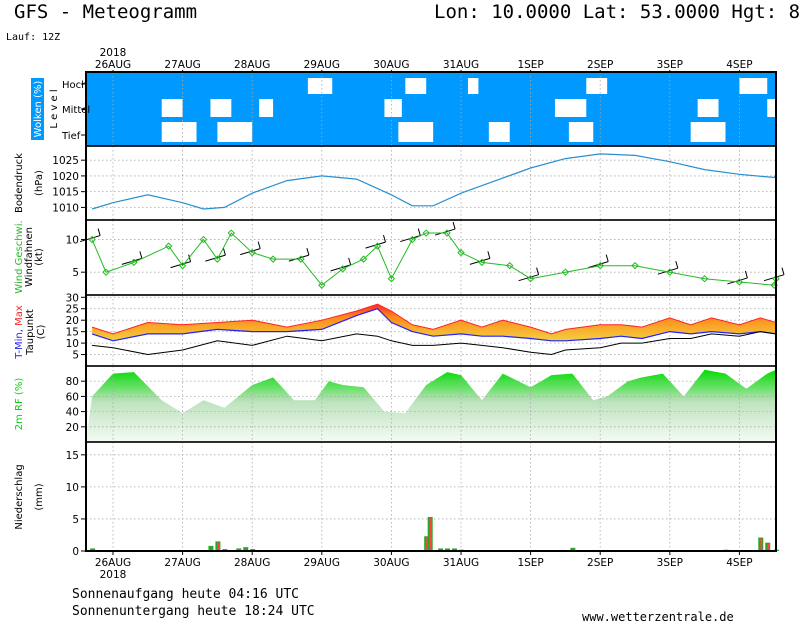  What do you see at coordinates (71, 136) in the screenshot?
I see `cloud-level-tief: Tief` at bounding box center [71, 136].